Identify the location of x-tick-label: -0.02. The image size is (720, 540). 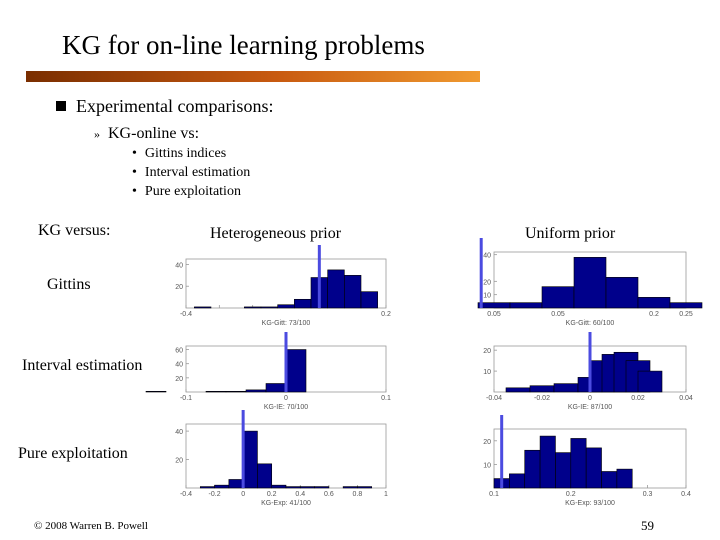
(542, 398).